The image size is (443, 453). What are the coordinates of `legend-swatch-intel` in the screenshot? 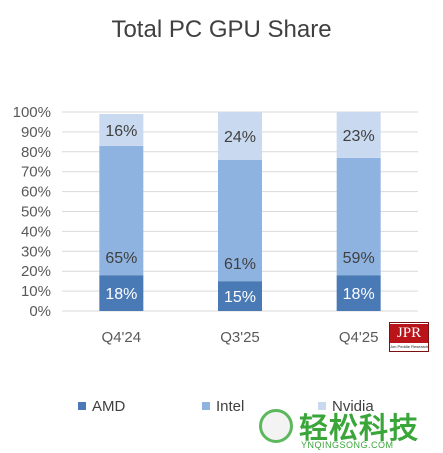 It's located at (206, 406).